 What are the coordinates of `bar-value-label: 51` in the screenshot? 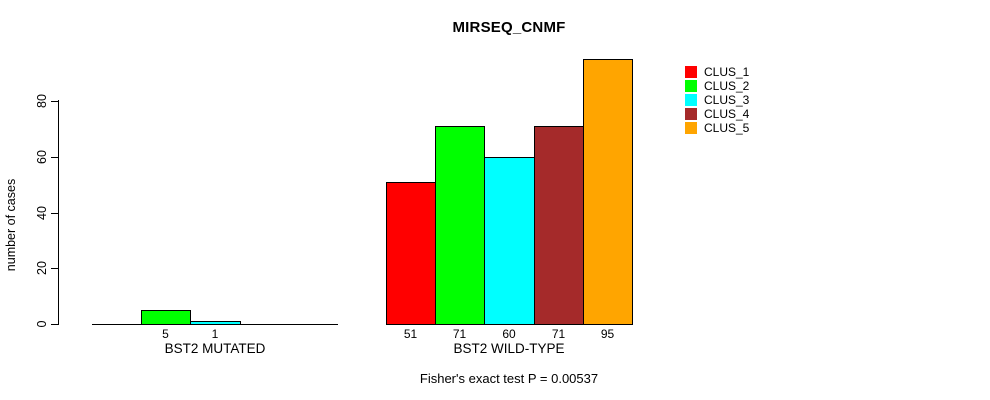 It's located at (410, 334).